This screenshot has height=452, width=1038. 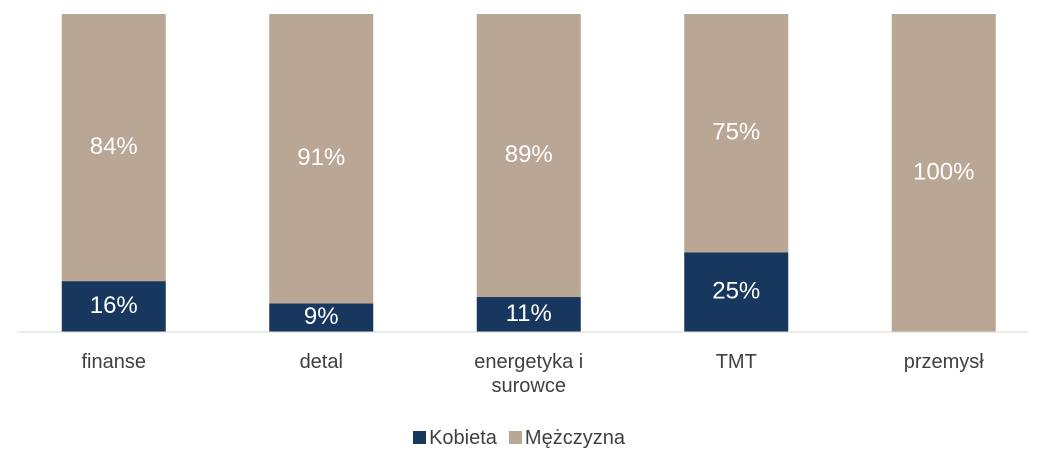 I want to click on legend-label: Mężczyzna, so click(x=574, y=438).